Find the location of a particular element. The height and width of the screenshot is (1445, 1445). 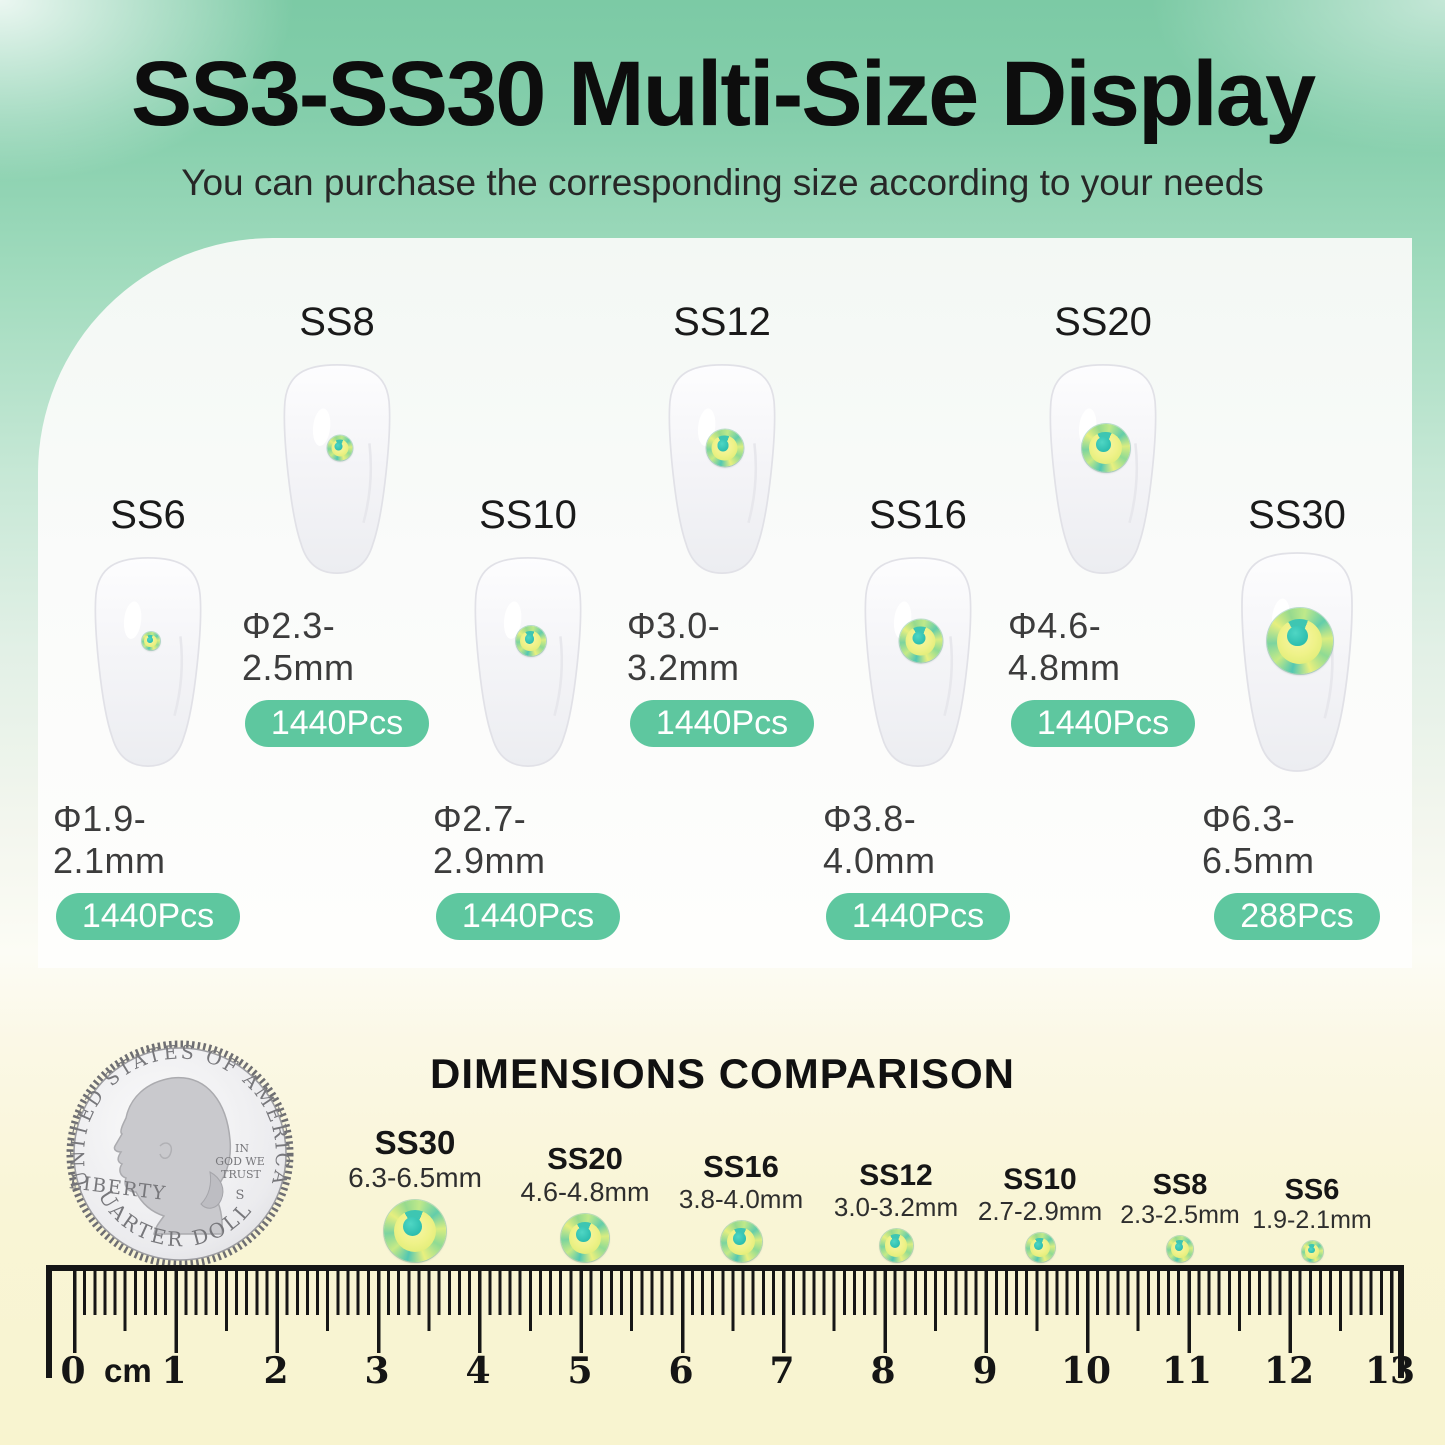

comparison-size-range: 4.6-4.8mm is located at coordinates (585, 1191).